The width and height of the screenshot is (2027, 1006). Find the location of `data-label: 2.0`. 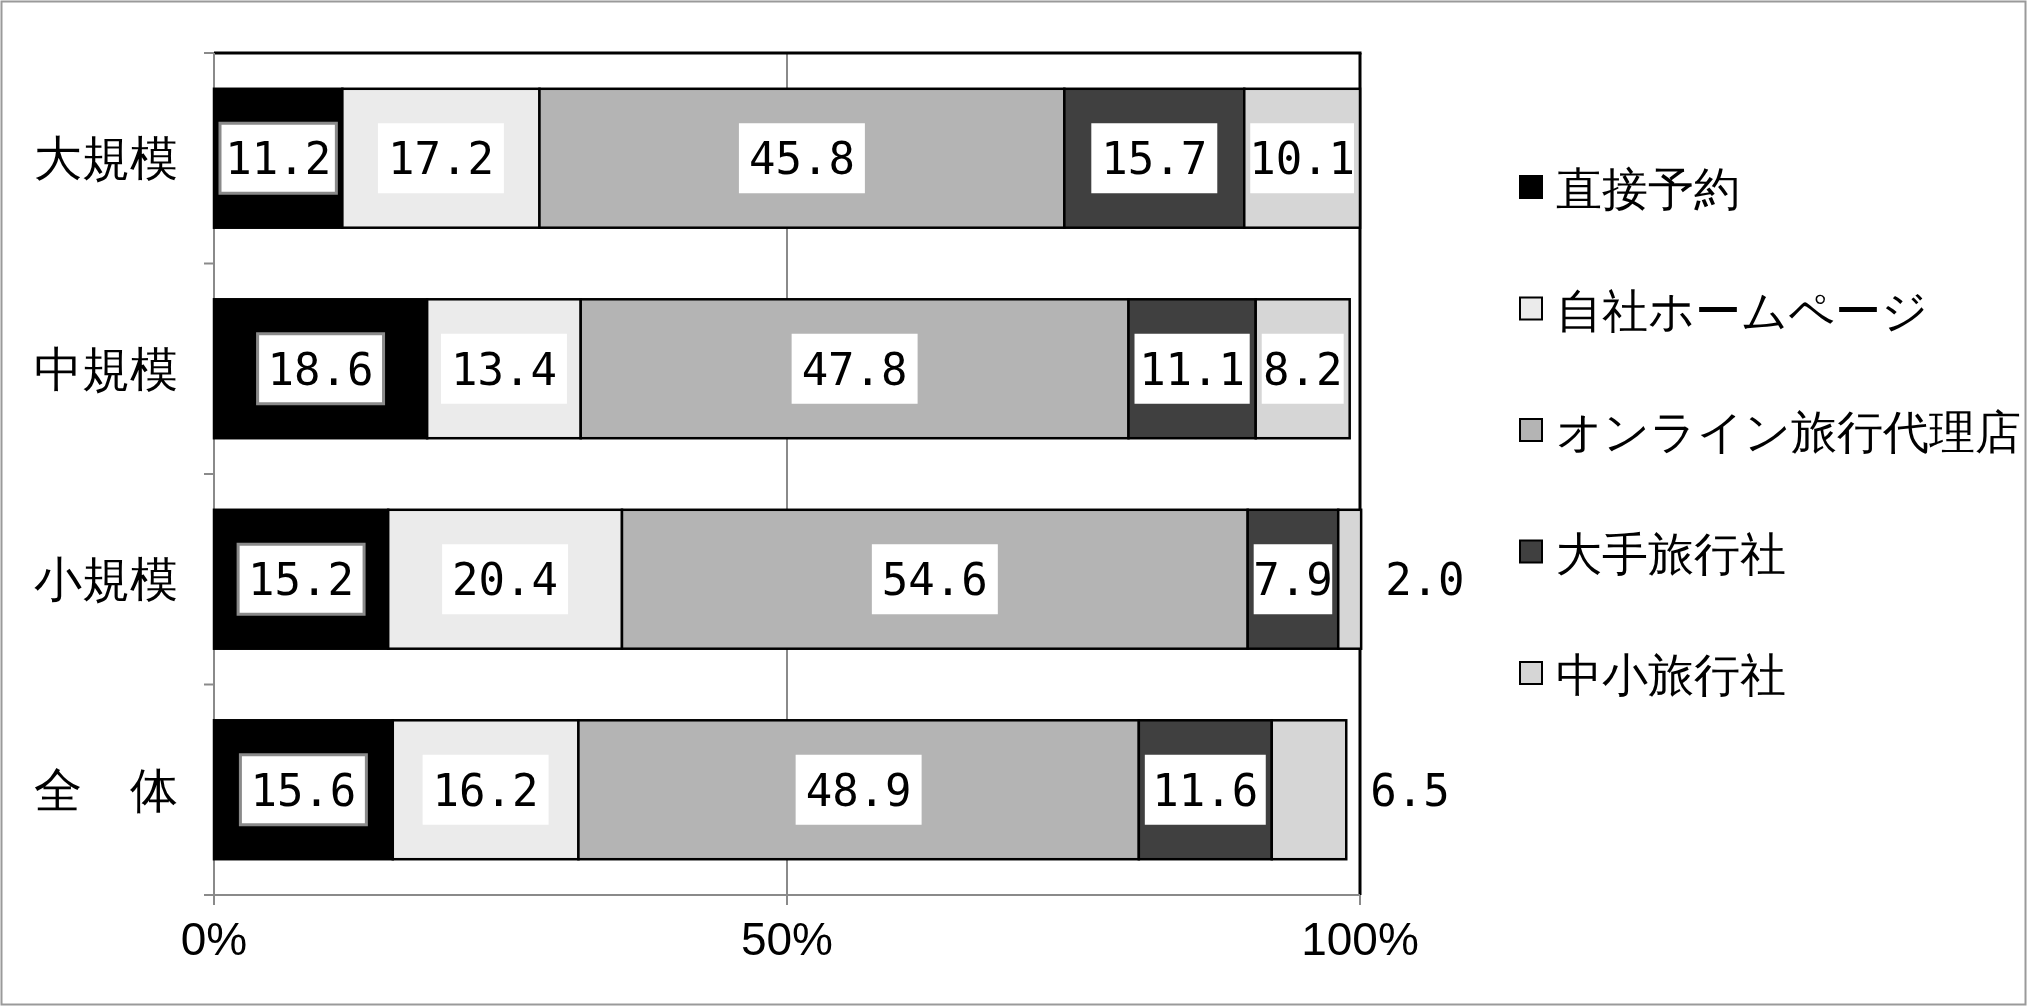

data-label: 2.0 is located at coordinates (1425, 580).